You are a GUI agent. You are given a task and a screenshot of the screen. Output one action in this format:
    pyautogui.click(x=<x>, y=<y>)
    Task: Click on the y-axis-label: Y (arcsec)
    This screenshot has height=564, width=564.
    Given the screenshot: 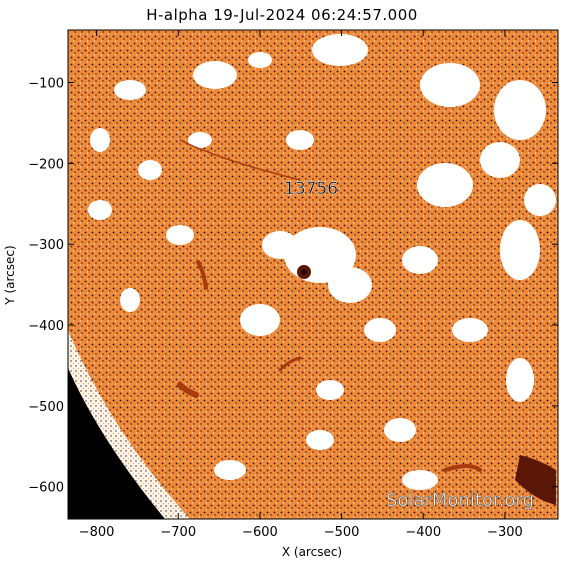 What is the action you would take?
    pyautogui.click(x=10, y=275)
    